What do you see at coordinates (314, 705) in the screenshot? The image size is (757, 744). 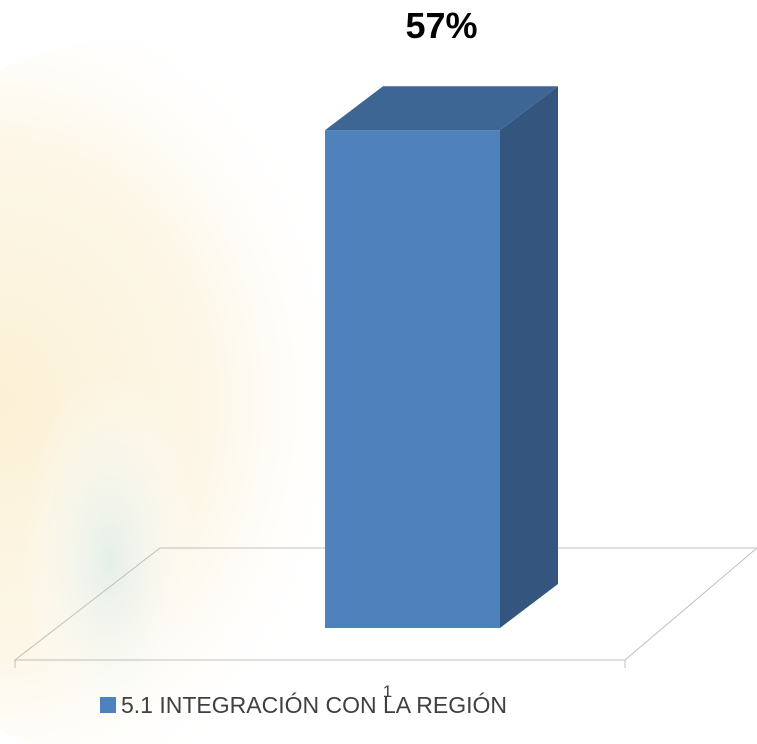 I see `legend-label: 5.1 INTEGRACIÓN CON LA REGIÓN` at bounding box center [314, 705].